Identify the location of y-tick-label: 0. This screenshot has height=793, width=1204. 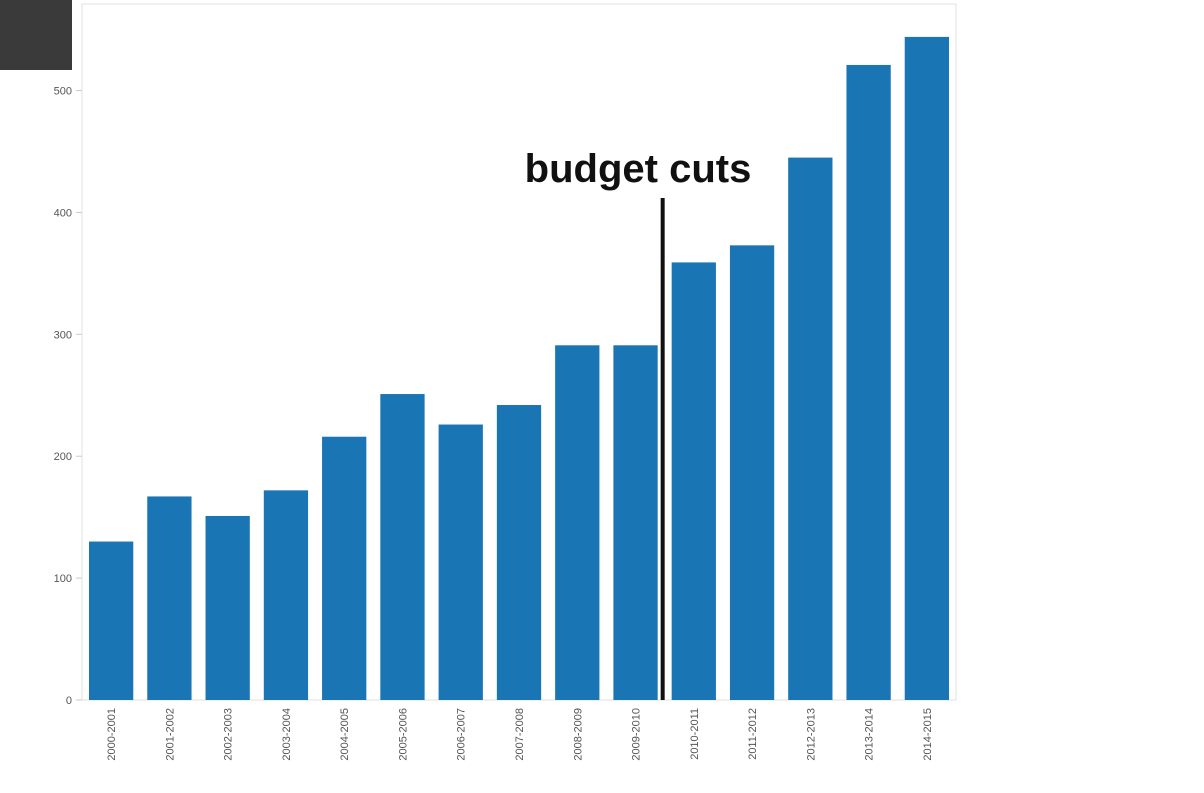
(69, 701).